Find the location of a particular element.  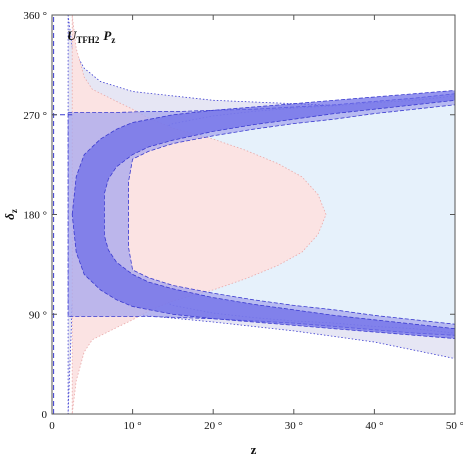

y-axis-title-main: δ is located at coordinates (9, 216).